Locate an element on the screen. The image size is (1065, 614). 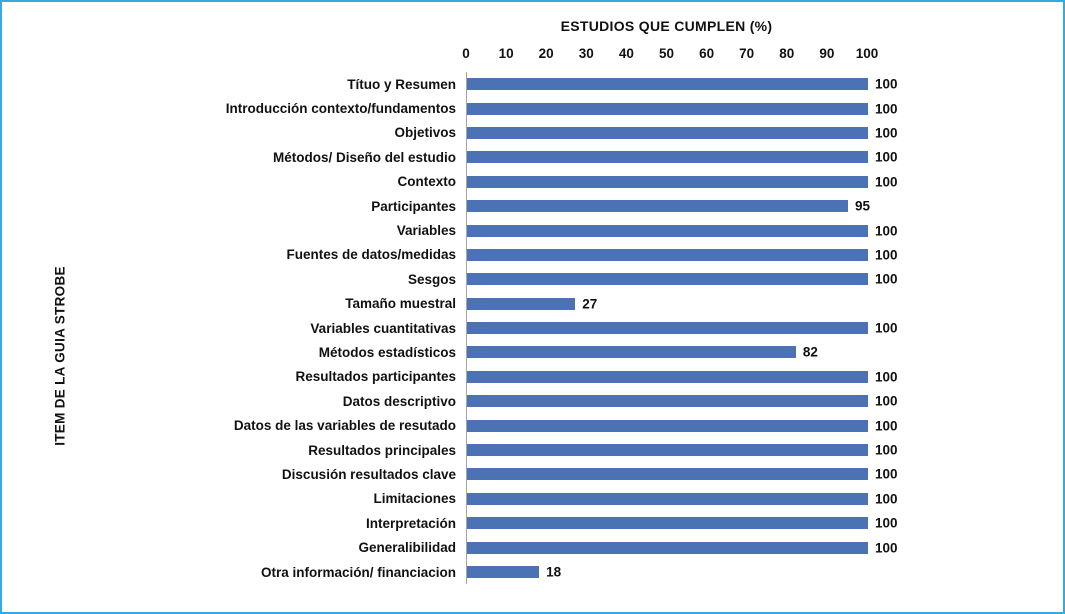
bar-row: Métodos estadísticos 82 is located at coordinates (532, 352).